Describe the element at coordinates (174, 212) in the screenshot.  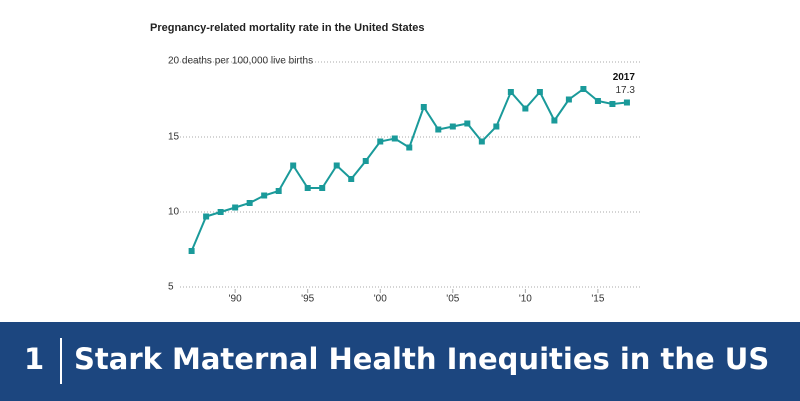
I see `y-tick-label: 10` at that location.